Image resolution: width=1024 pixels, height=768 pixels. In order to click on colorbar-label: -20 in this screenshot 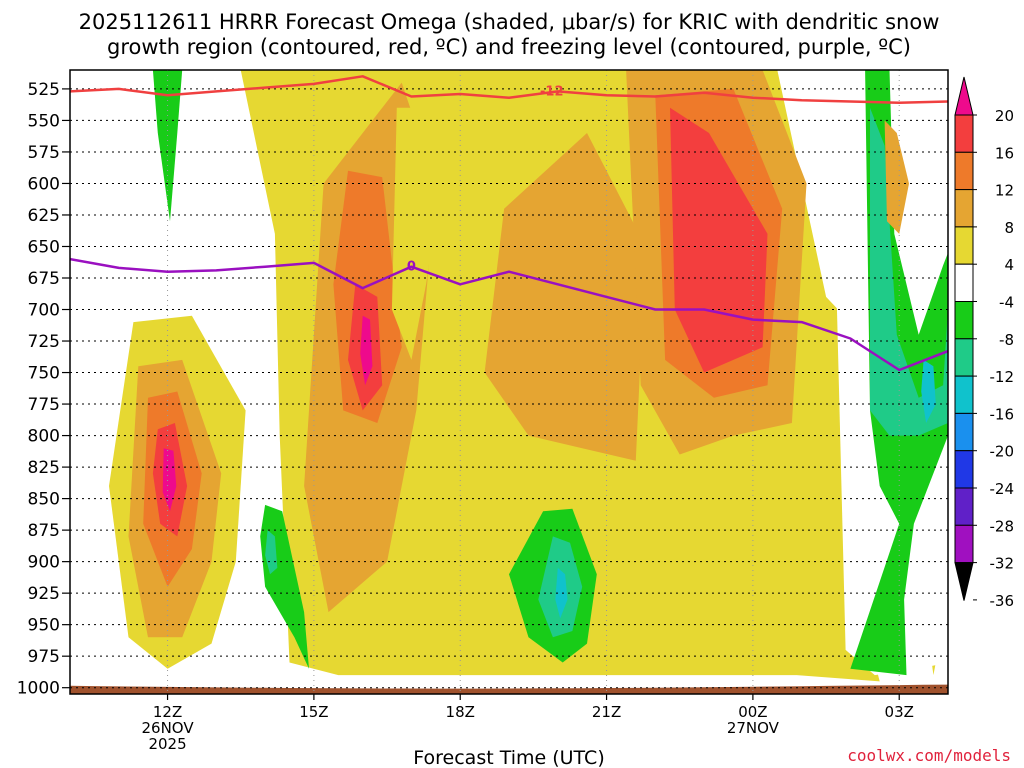, I will do `click(1002, 452)`.